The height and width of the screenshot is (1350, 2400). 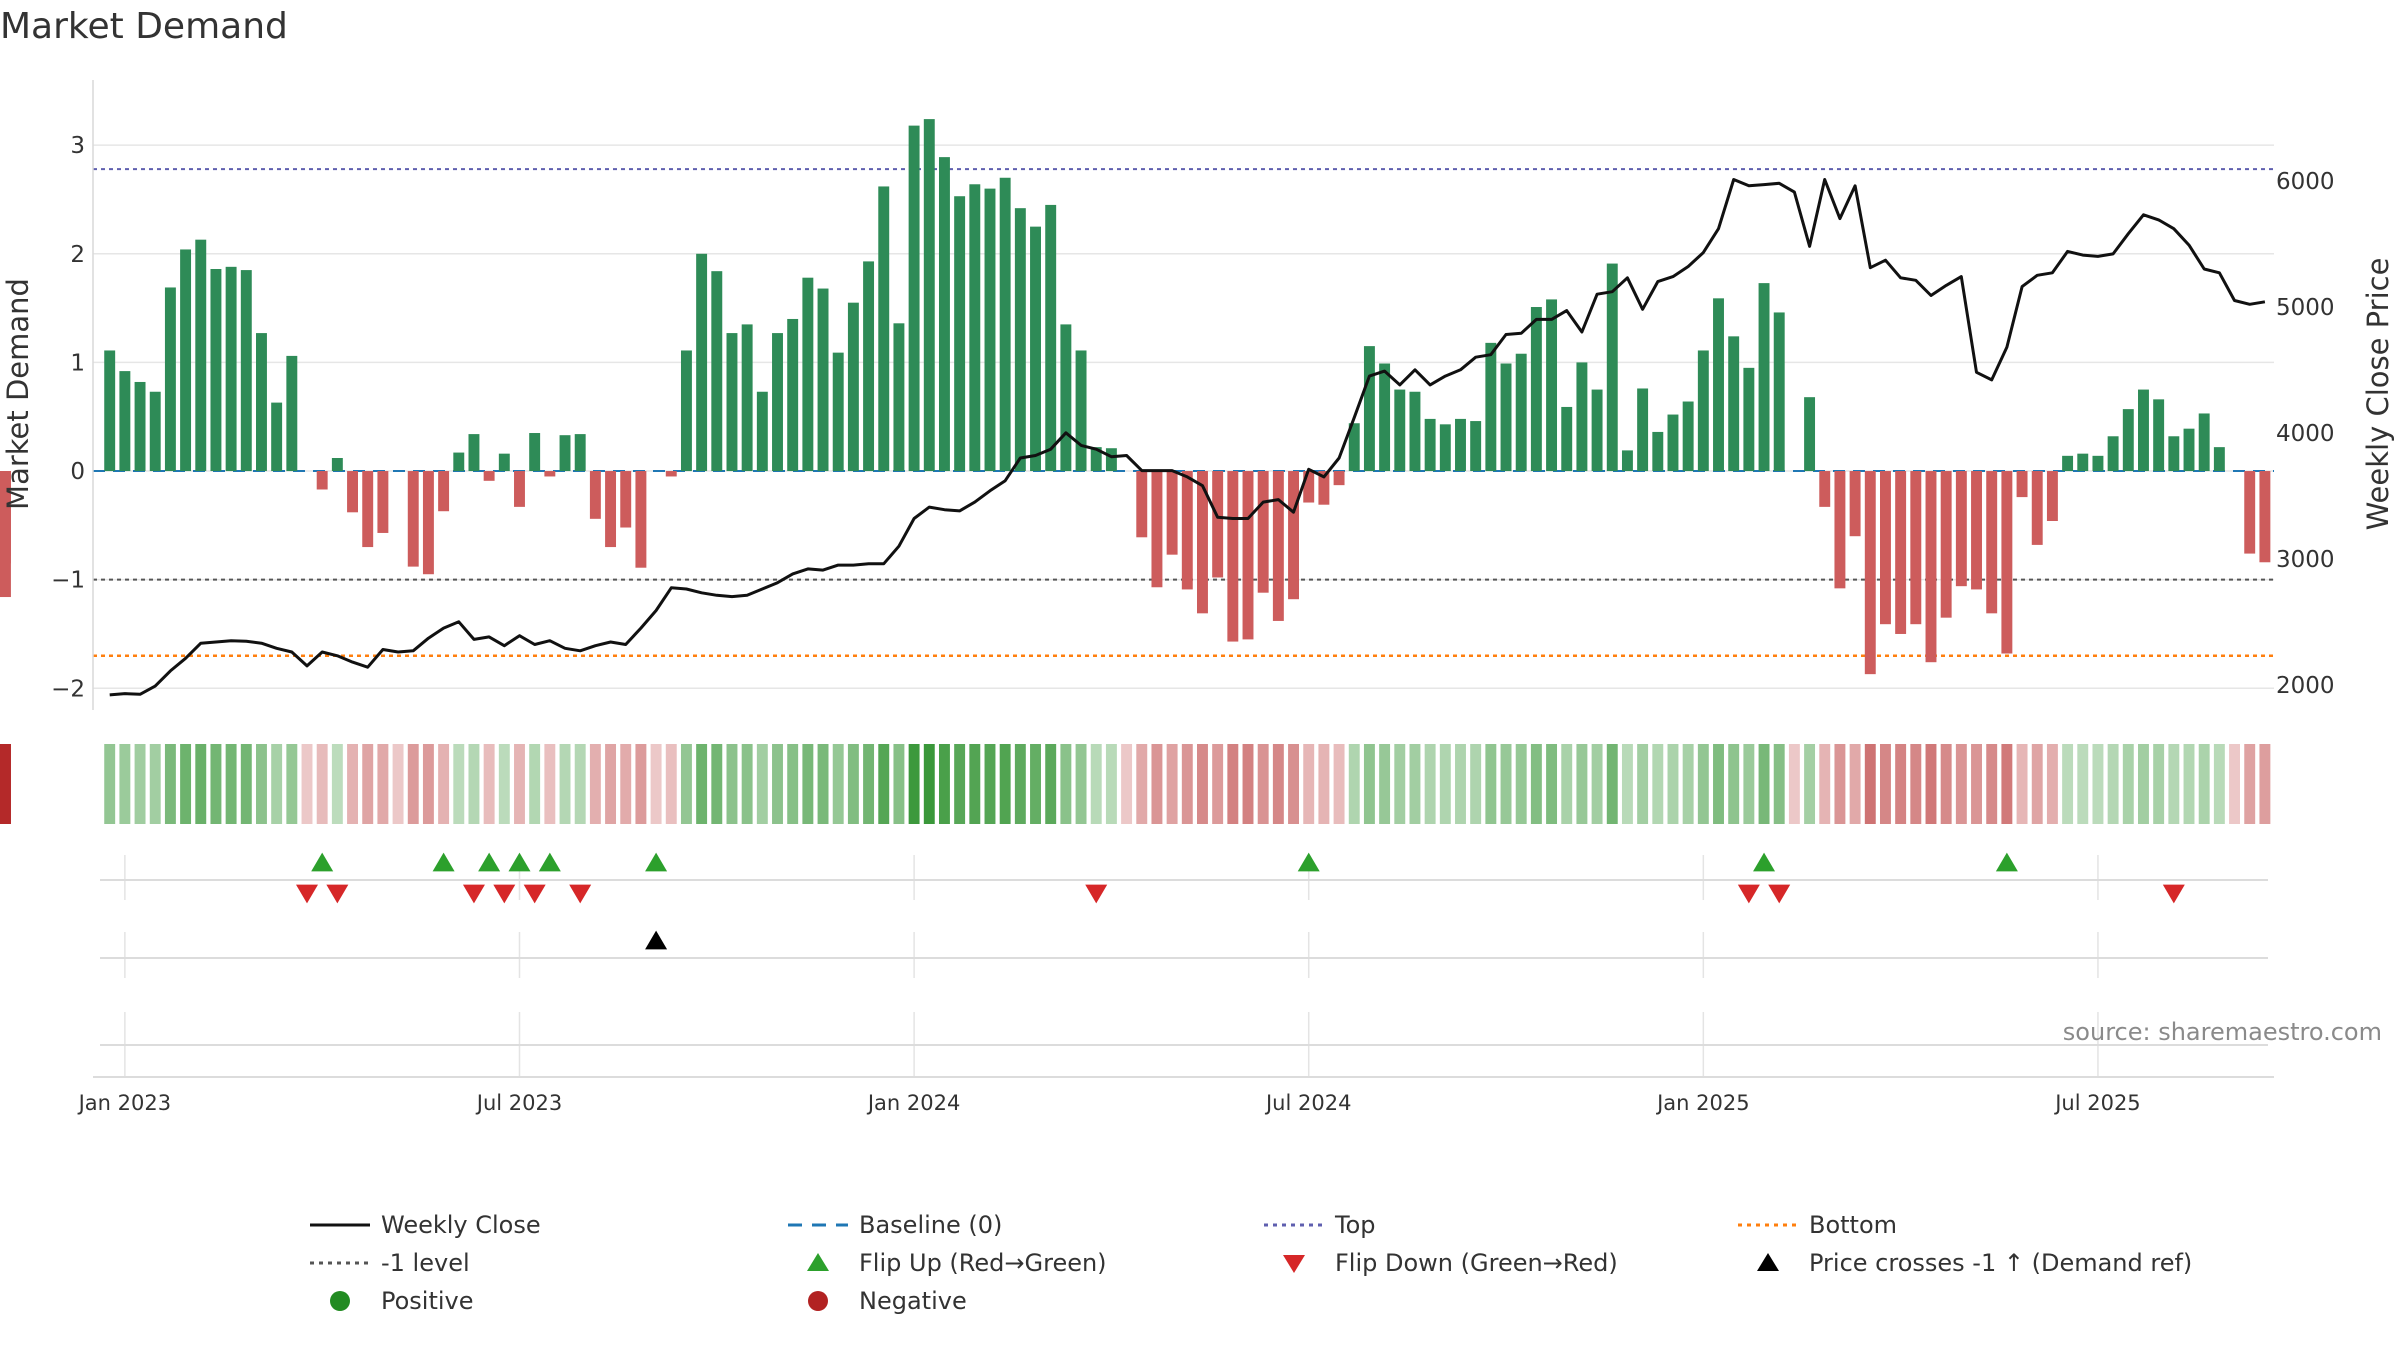 What do you see at coordinates (425, 1263) in the screenshot?
I see `legend-label: -1 level` at bounding box center [425, 1263].